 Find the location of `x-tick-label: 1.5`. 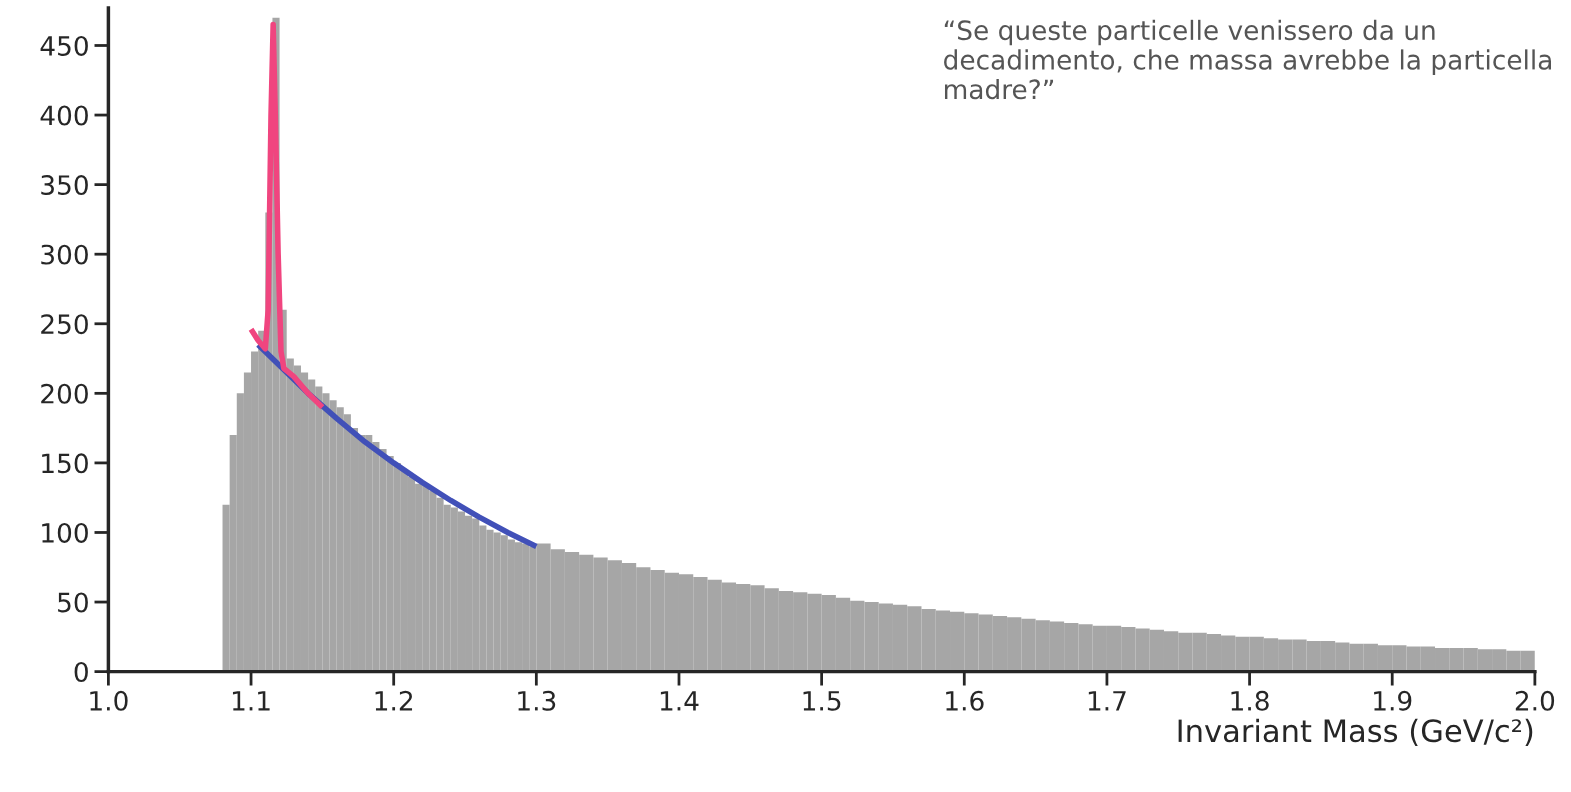

x-tick-label: 1.5 is located at coordinates (822, 701).